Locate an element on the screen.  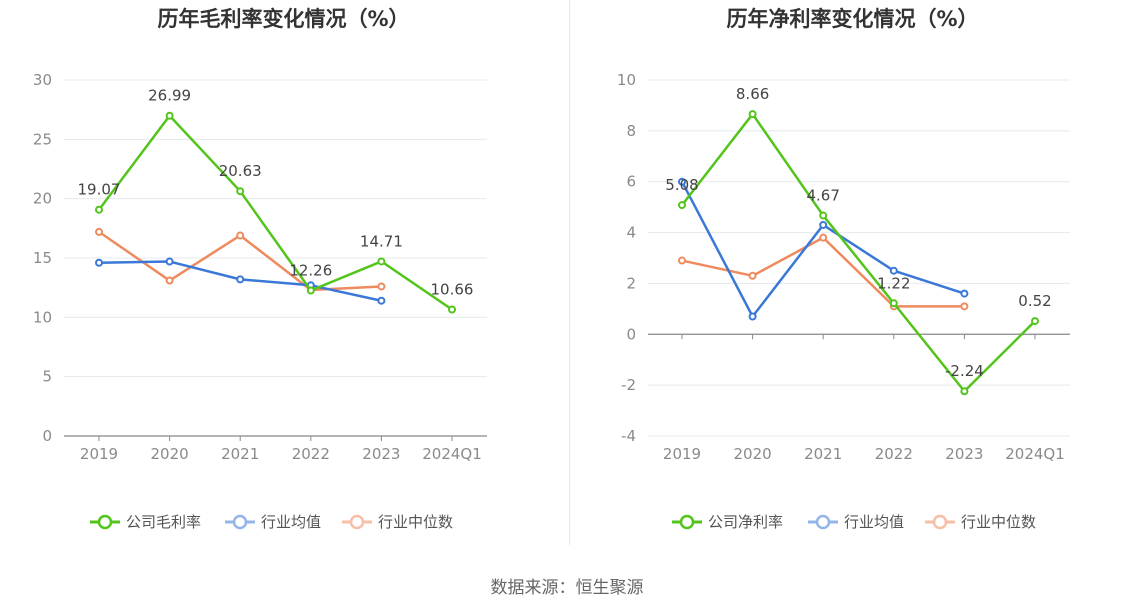
data-label: 12.26 is located at coordinates (310, 271).